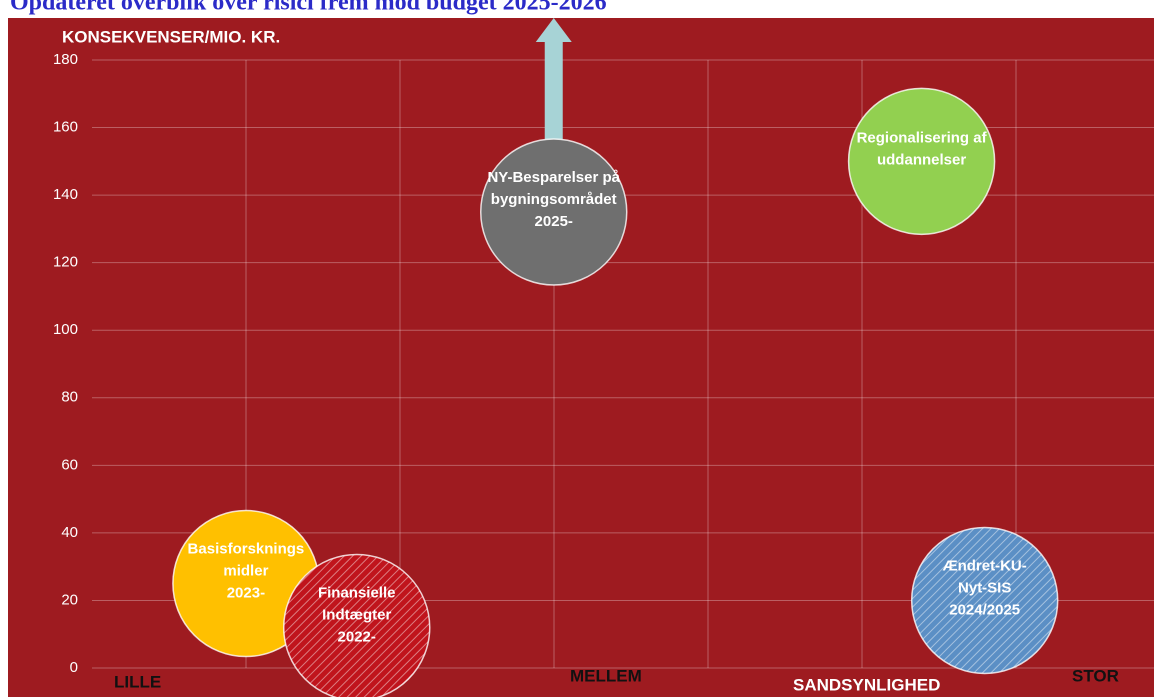 The width and height of the screenshot is (1154, 697). I want to click on bubble-label: Ændret-KU-, so click(985, 565).